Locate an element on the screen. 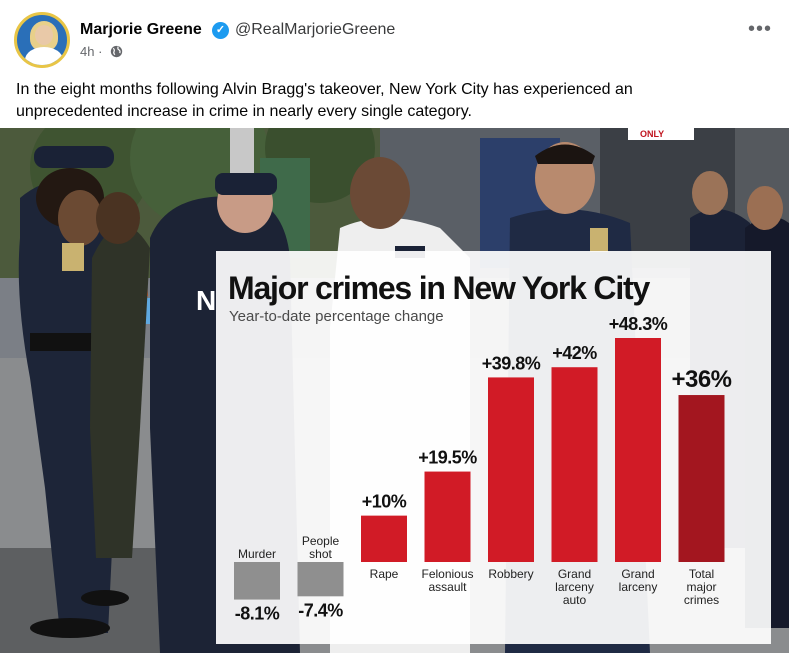 The image size is (789, 653). category-label-6-1: larceny is located at coordinates (638, 587).